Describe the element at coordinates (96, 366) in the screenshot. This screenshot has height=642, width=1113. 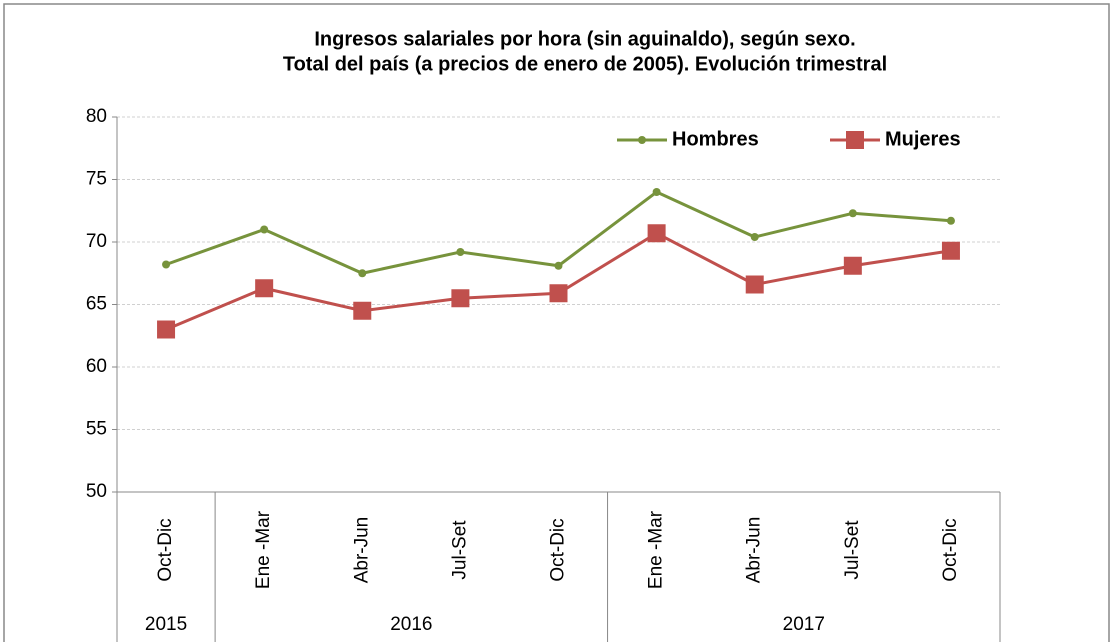
I see `y-tick-label: 60` at that location.